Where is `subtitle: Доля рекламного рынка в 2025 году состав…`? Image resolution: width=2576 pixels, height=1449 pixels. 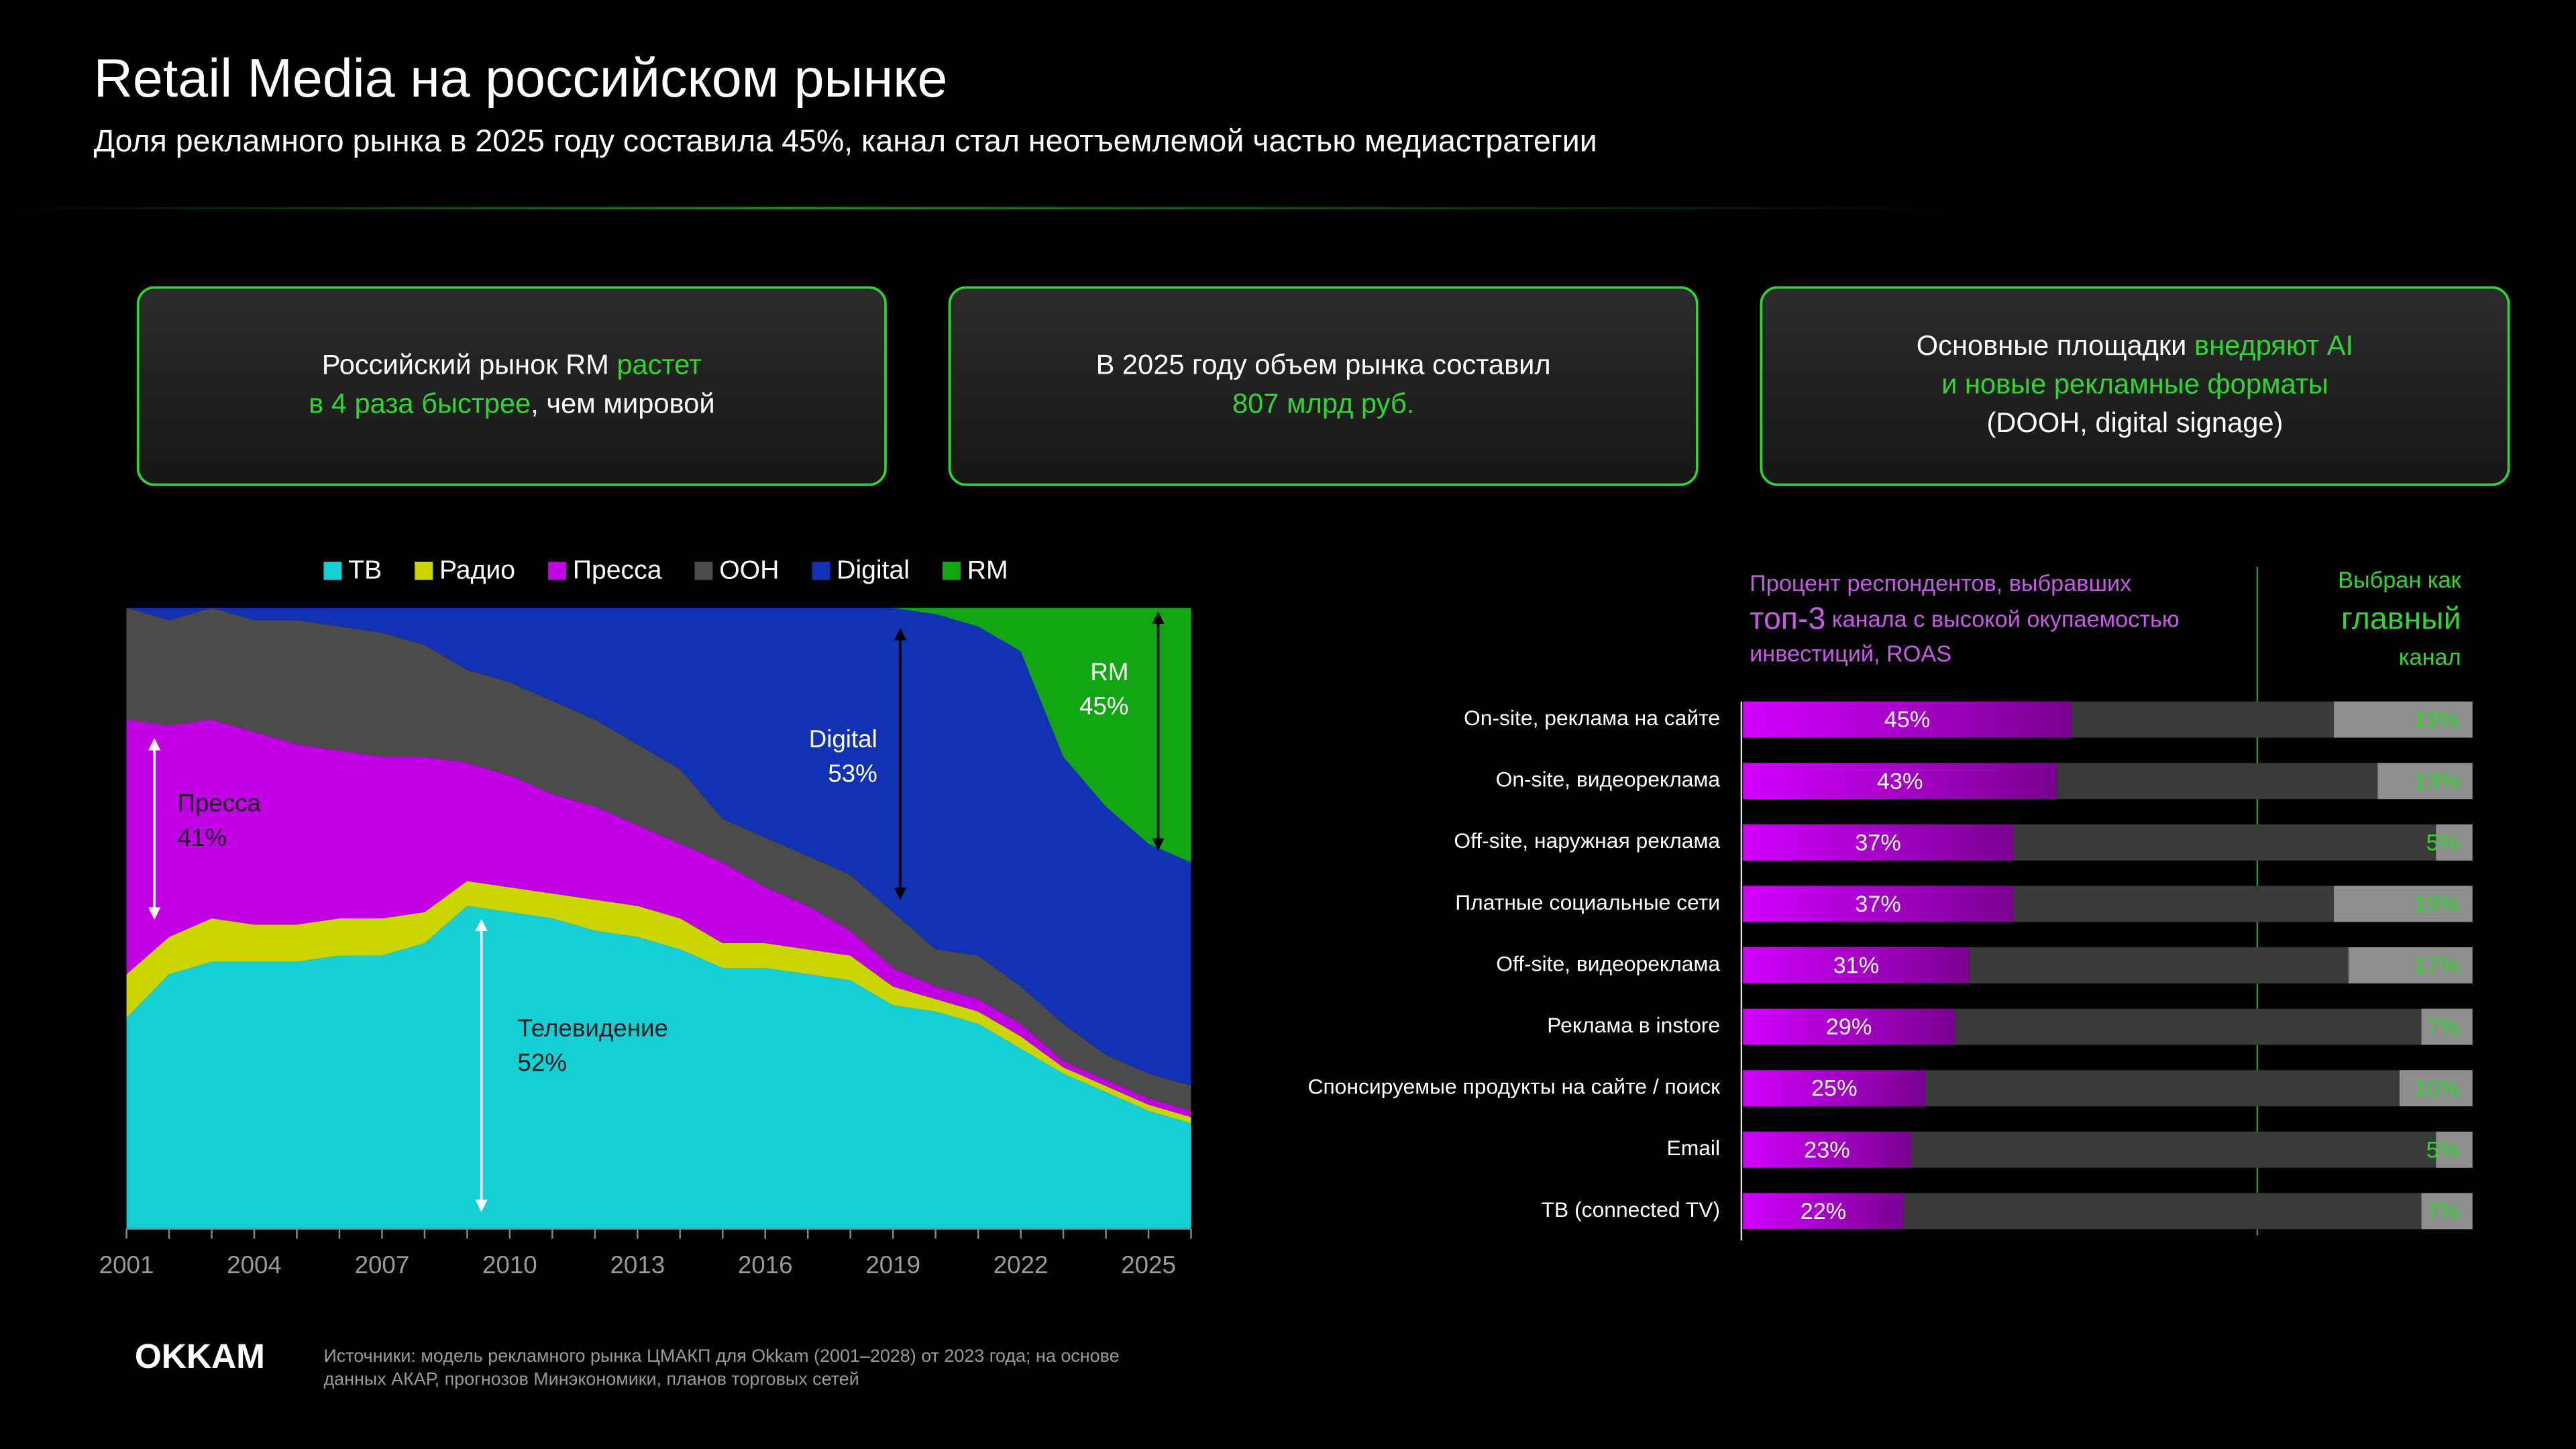
subtitle: Доля рекламного рынка в 2025 году состав… is located at coordinates (845, 140).